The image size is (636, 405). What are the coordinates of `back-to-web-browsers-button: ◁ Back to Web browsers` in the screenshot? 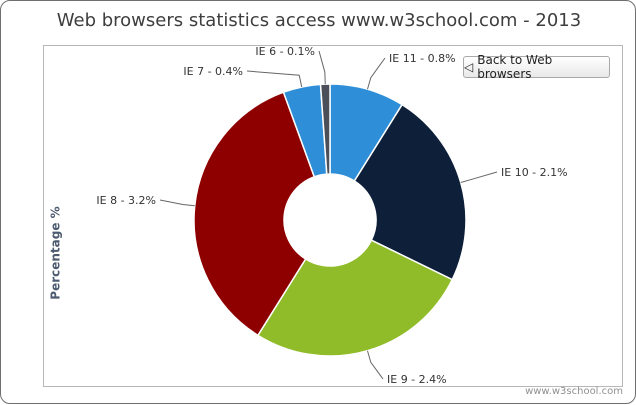 It's located at (536, 67).